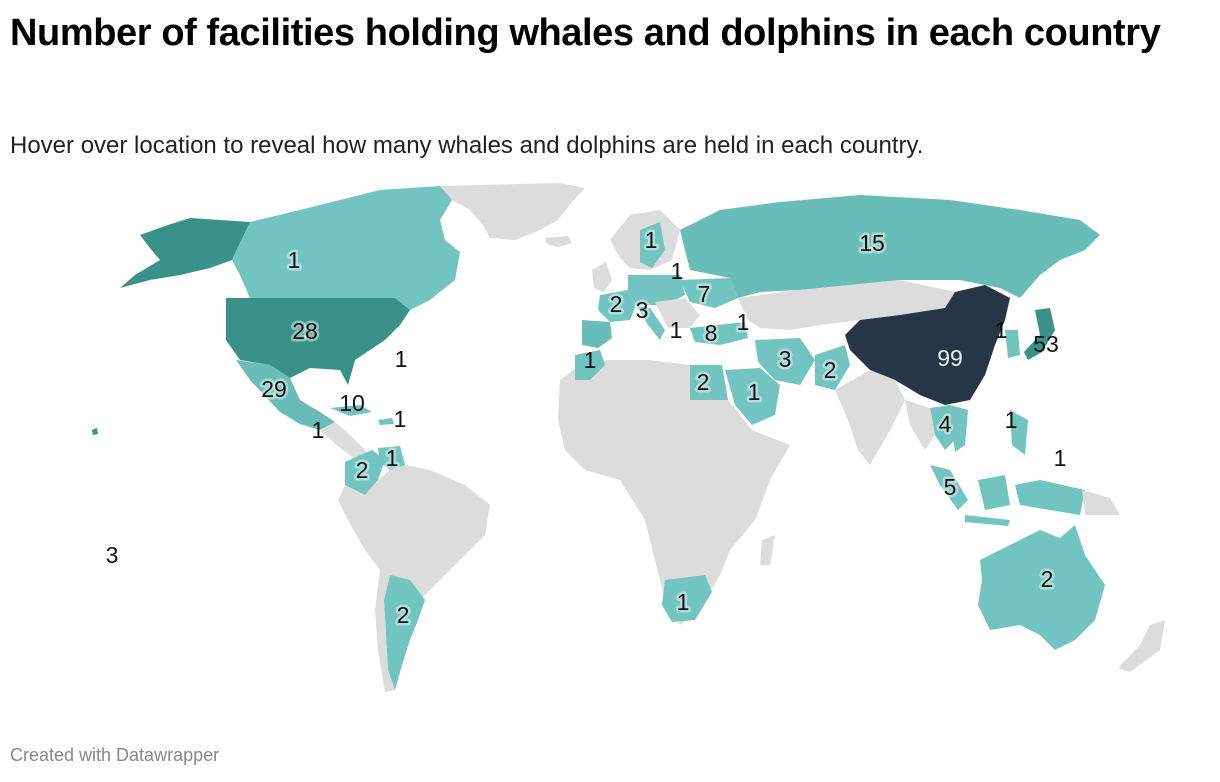 This screenshot has height=782, width=1220. I want to click on country-morocco, so click(590, 365).